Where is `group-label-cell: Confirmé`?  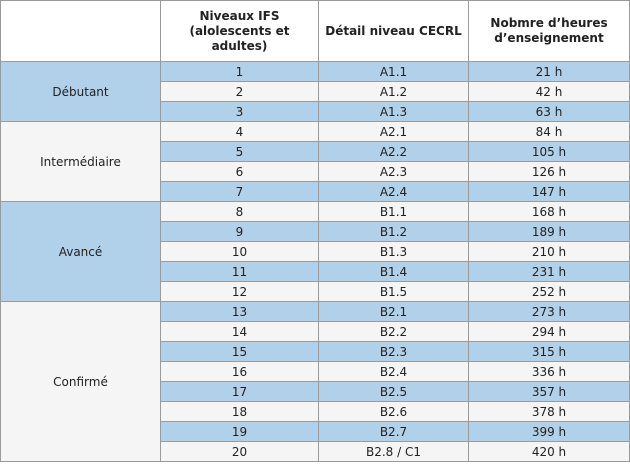
group-label-cell: Confirmé is located at coordinates (80, 381).